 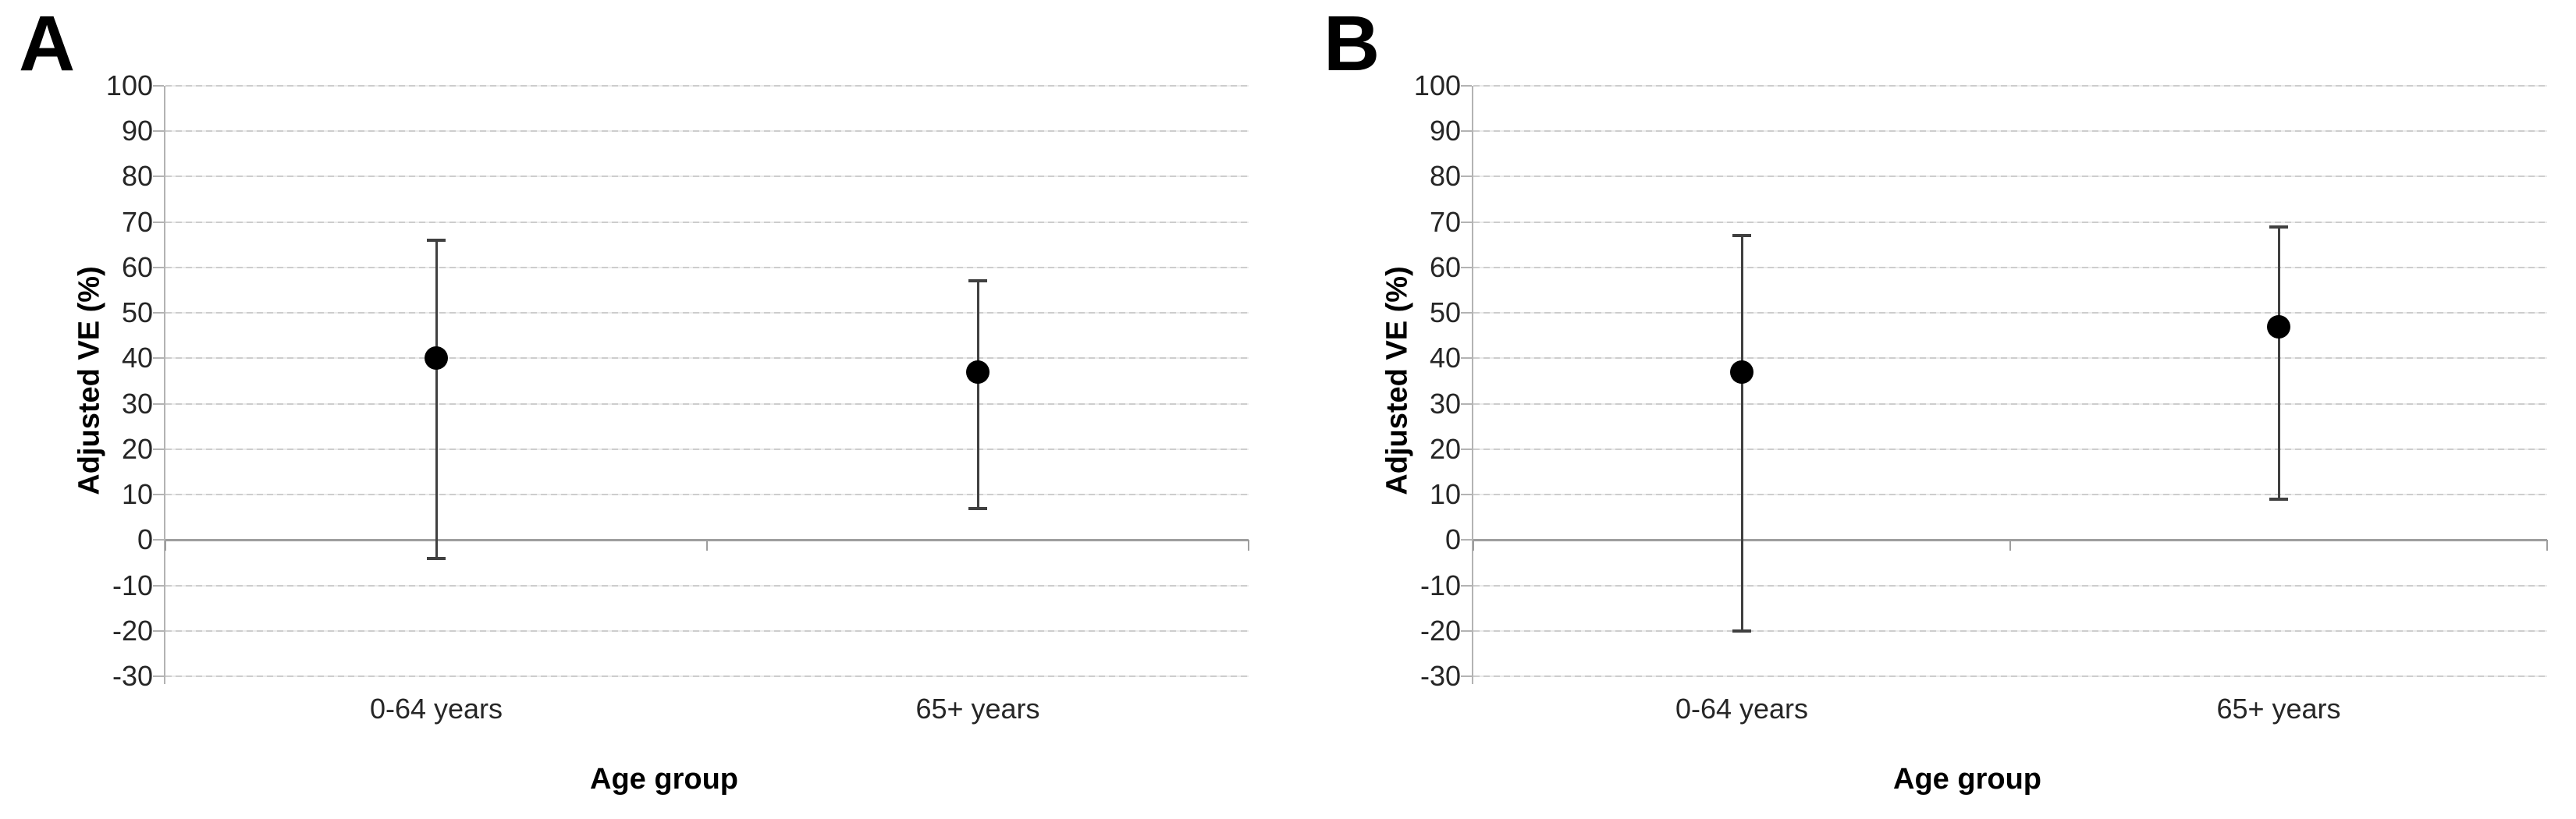 What do you see at coordinates (2278, 327) in the screenshot?
I see `data-point-marker-65-years` at bounding box center [2278, 327].